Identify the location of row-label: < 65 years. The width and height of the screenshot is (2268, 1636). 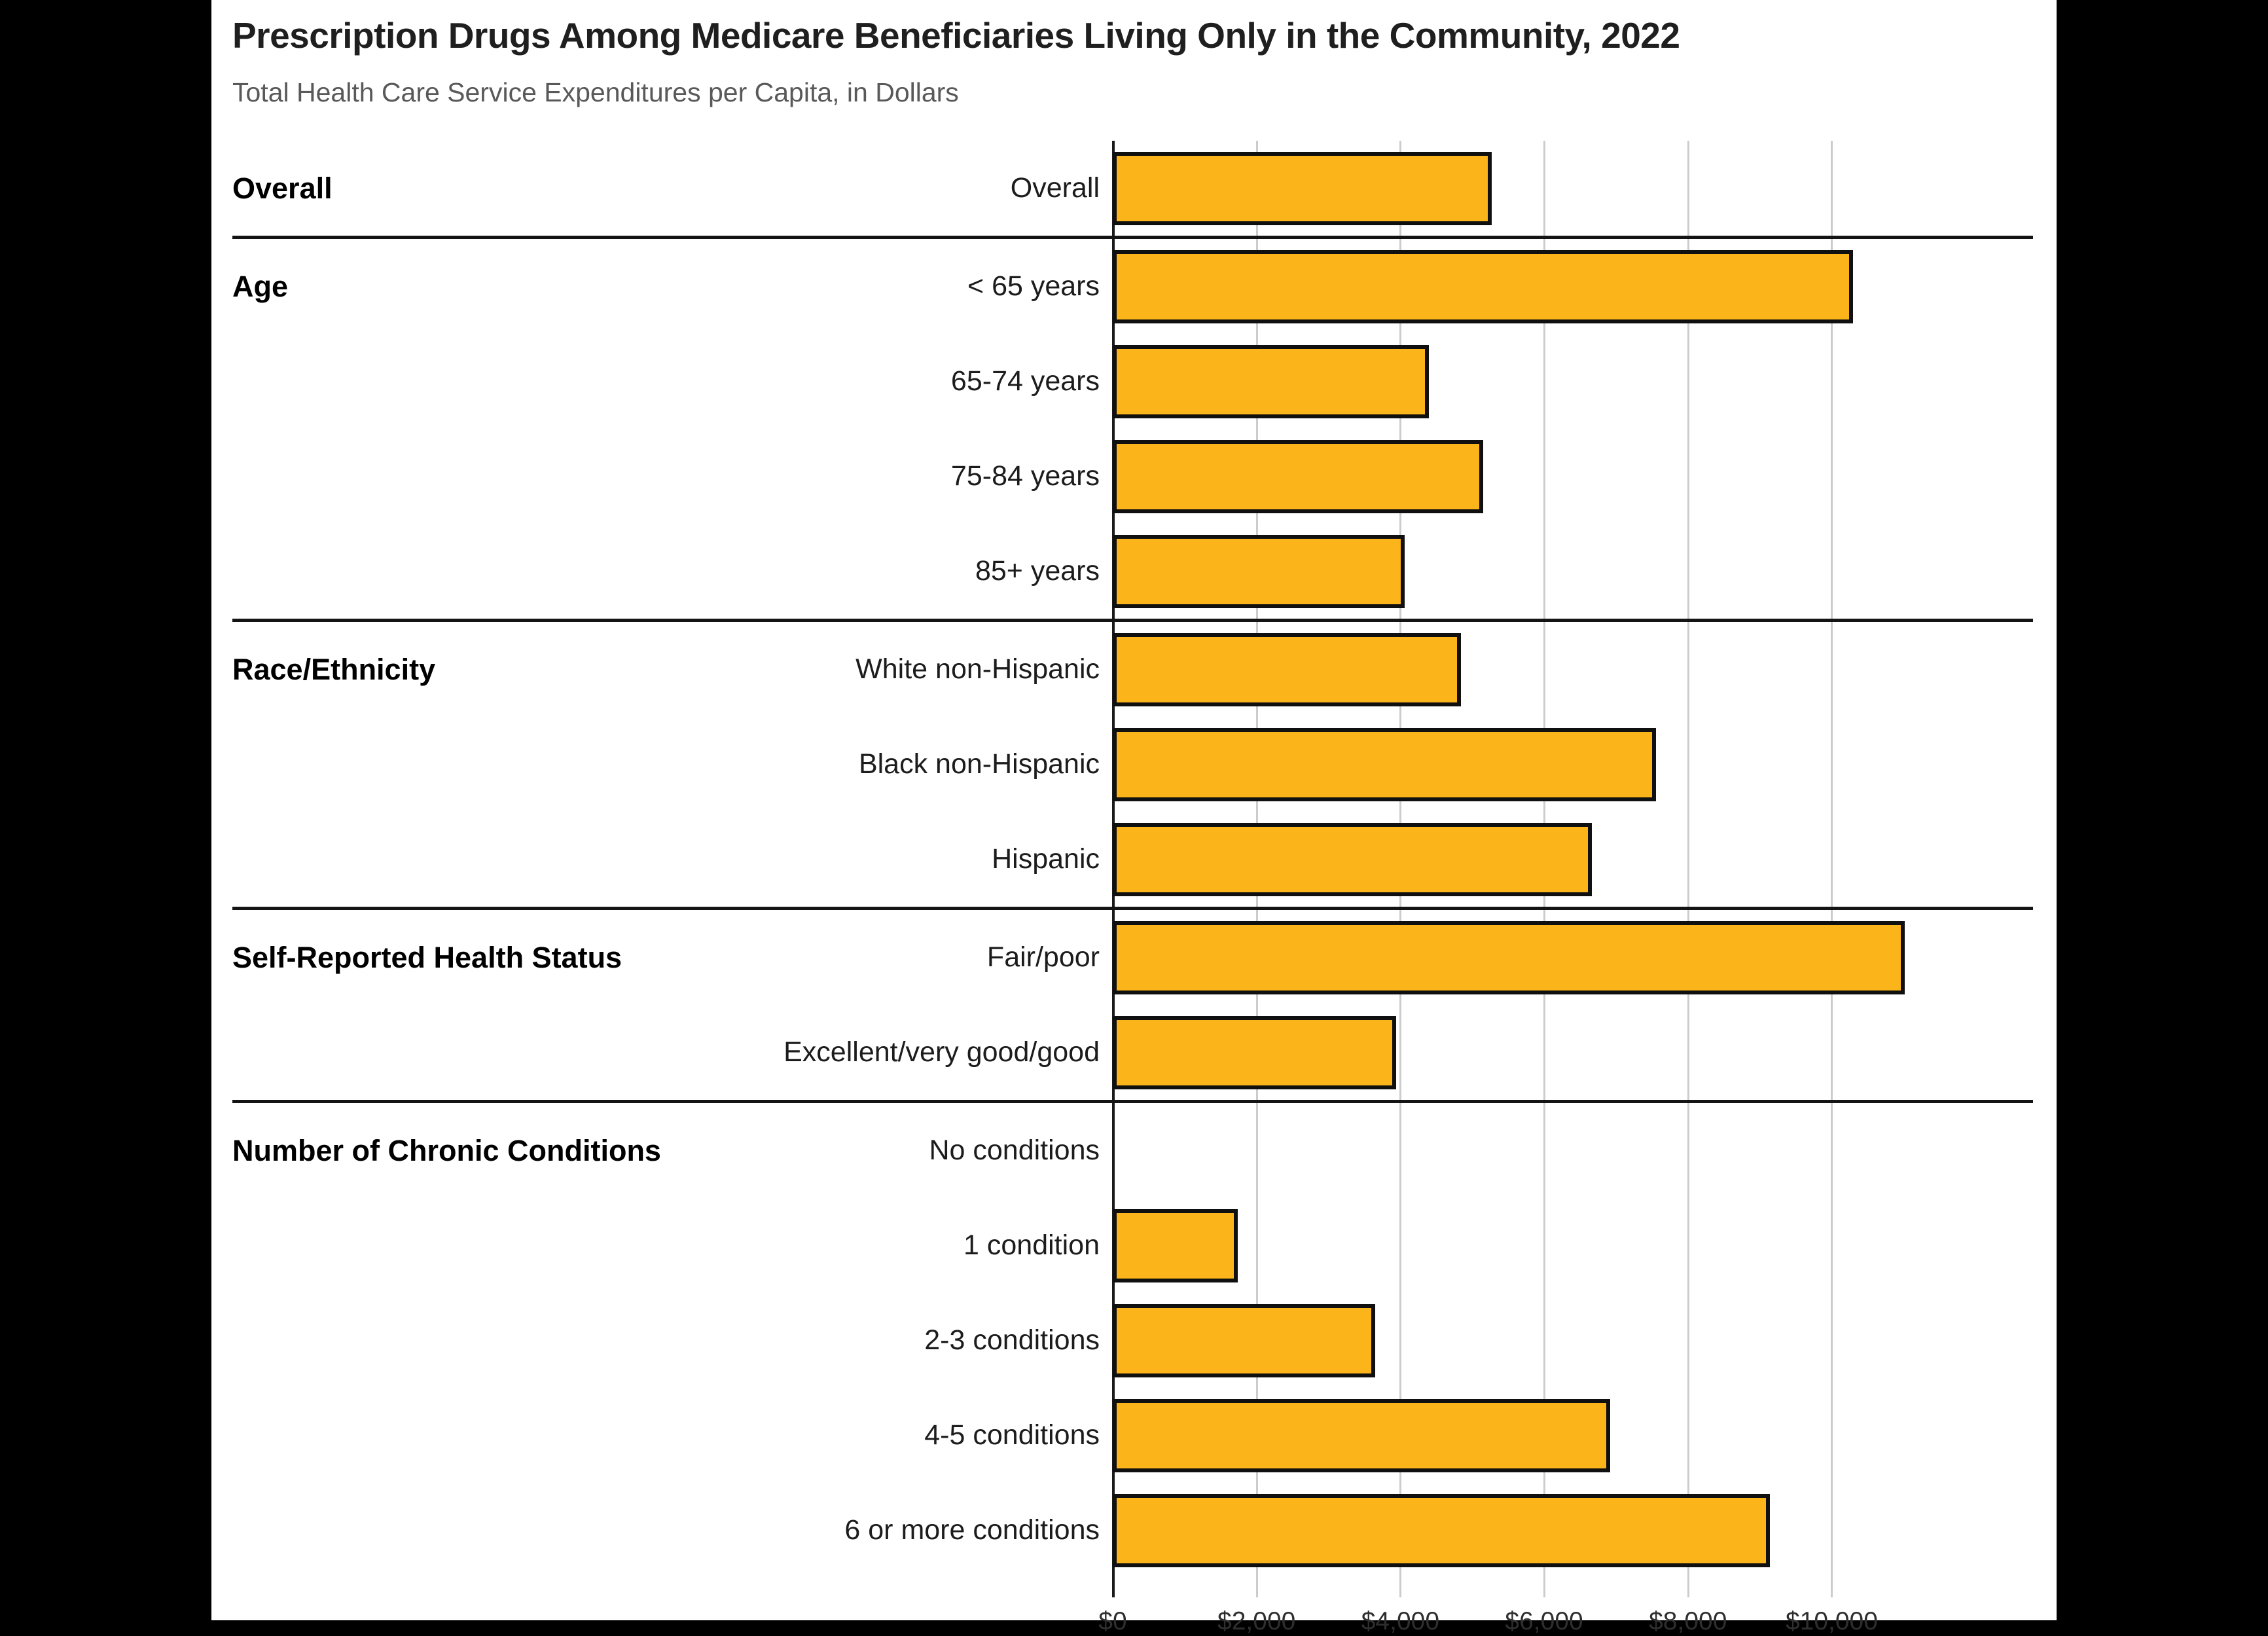
(1033, 286).